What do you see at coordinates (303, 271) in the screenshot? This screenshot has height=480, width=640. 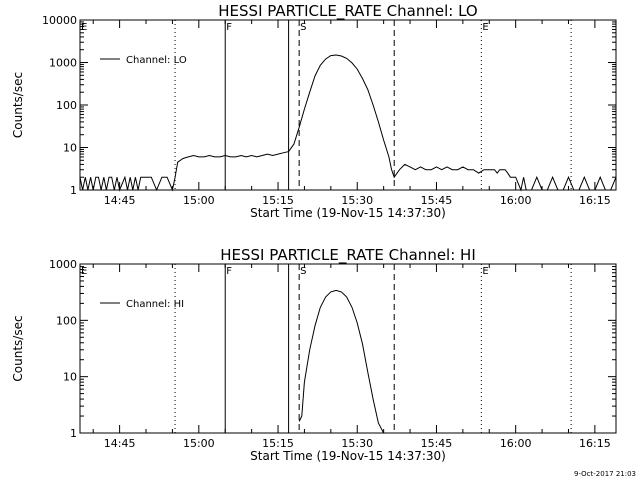 I see `hi-marker-label: S` at bounding box center [303, 271].